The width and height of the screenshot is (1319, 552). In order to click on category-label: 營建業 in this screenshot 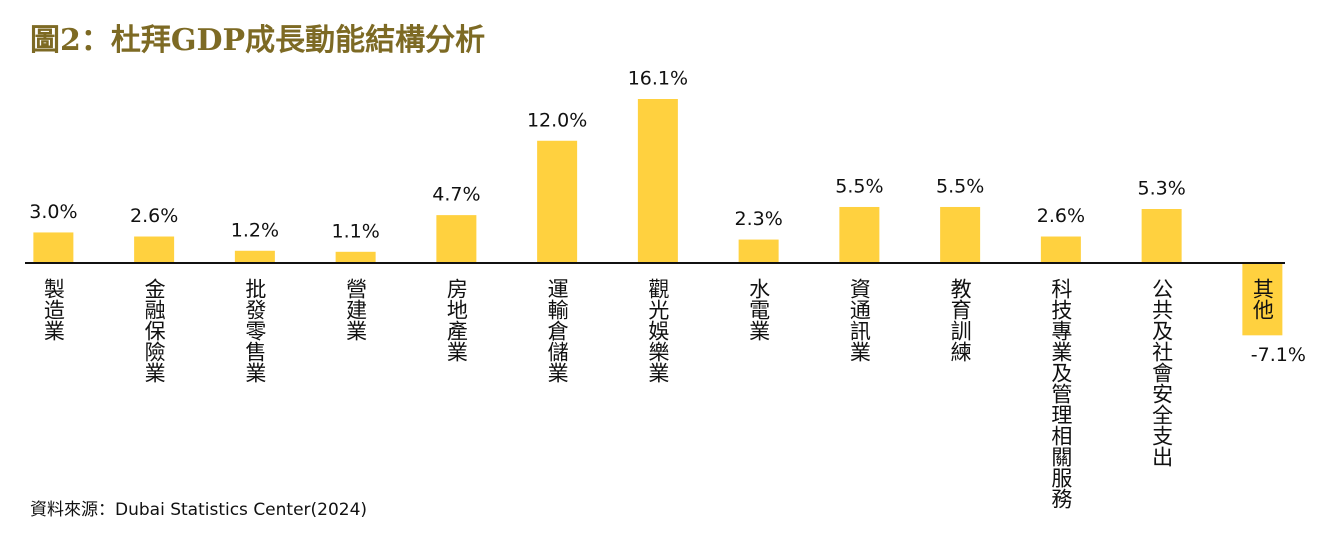, I will do `click(356, 309)`.